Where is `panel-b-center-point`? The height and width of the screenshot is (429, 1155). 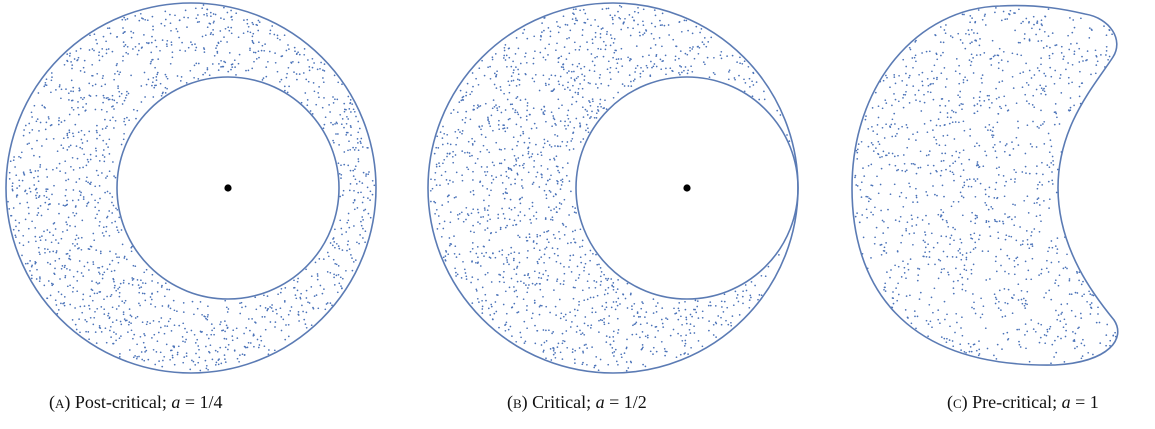 panel-b-center-point is located at coordinates (687, 188).